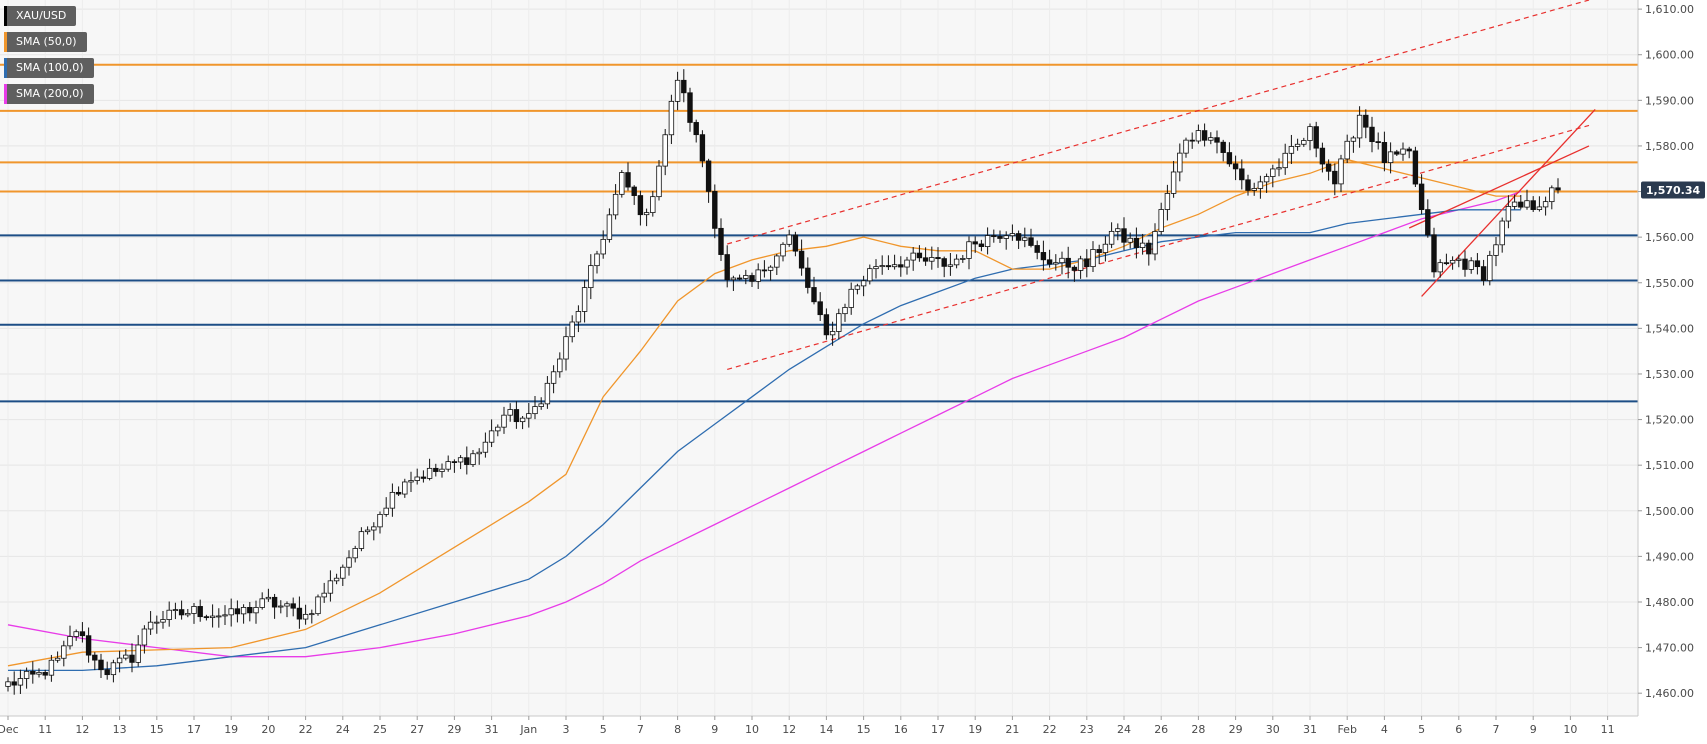 The width and height of the screenshot is (1707, 744). What do you see at coordinates (1669, 465) in the screenshot?
I see `y-tick-label: 1,510.00` at bounding box center [1669, 465].